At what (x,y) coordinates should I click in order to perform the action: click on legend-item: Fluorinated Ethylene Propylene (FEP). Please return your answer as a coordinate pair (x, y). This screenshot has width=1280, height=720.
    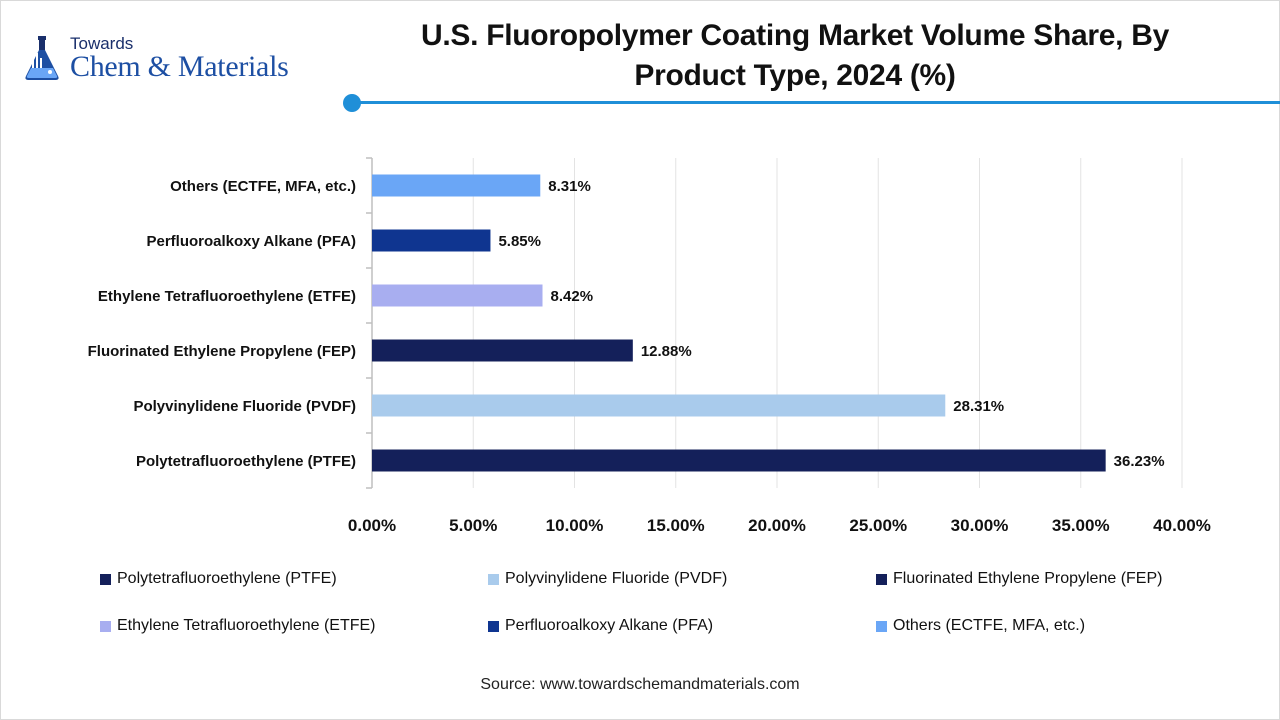
    Looking at the image, I should click on (1019, 579).